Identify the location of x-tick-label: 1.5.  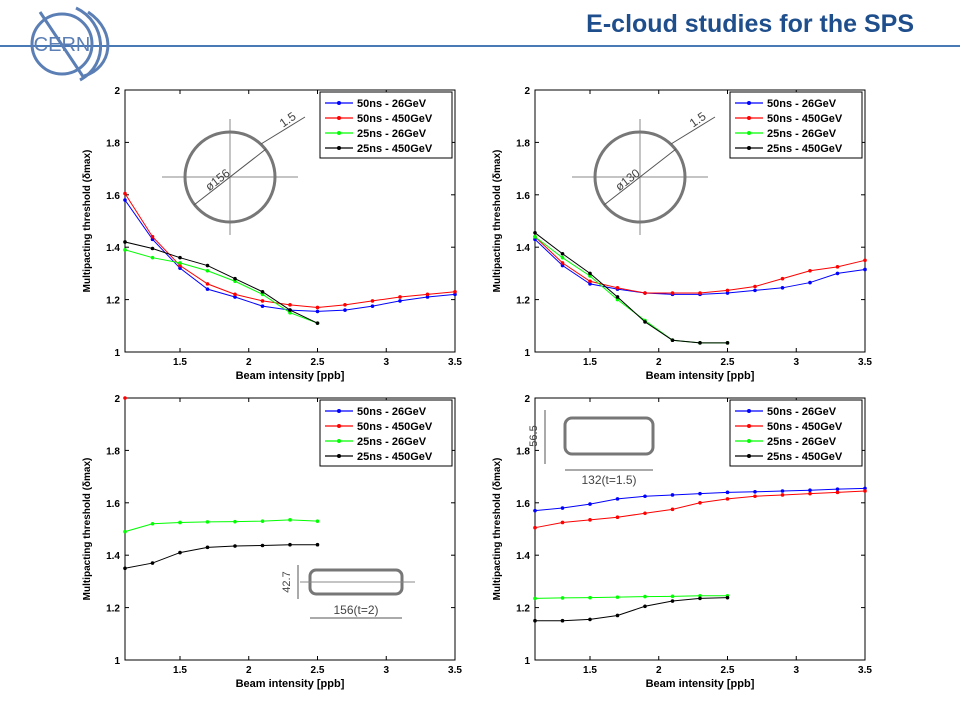
(180, 670).